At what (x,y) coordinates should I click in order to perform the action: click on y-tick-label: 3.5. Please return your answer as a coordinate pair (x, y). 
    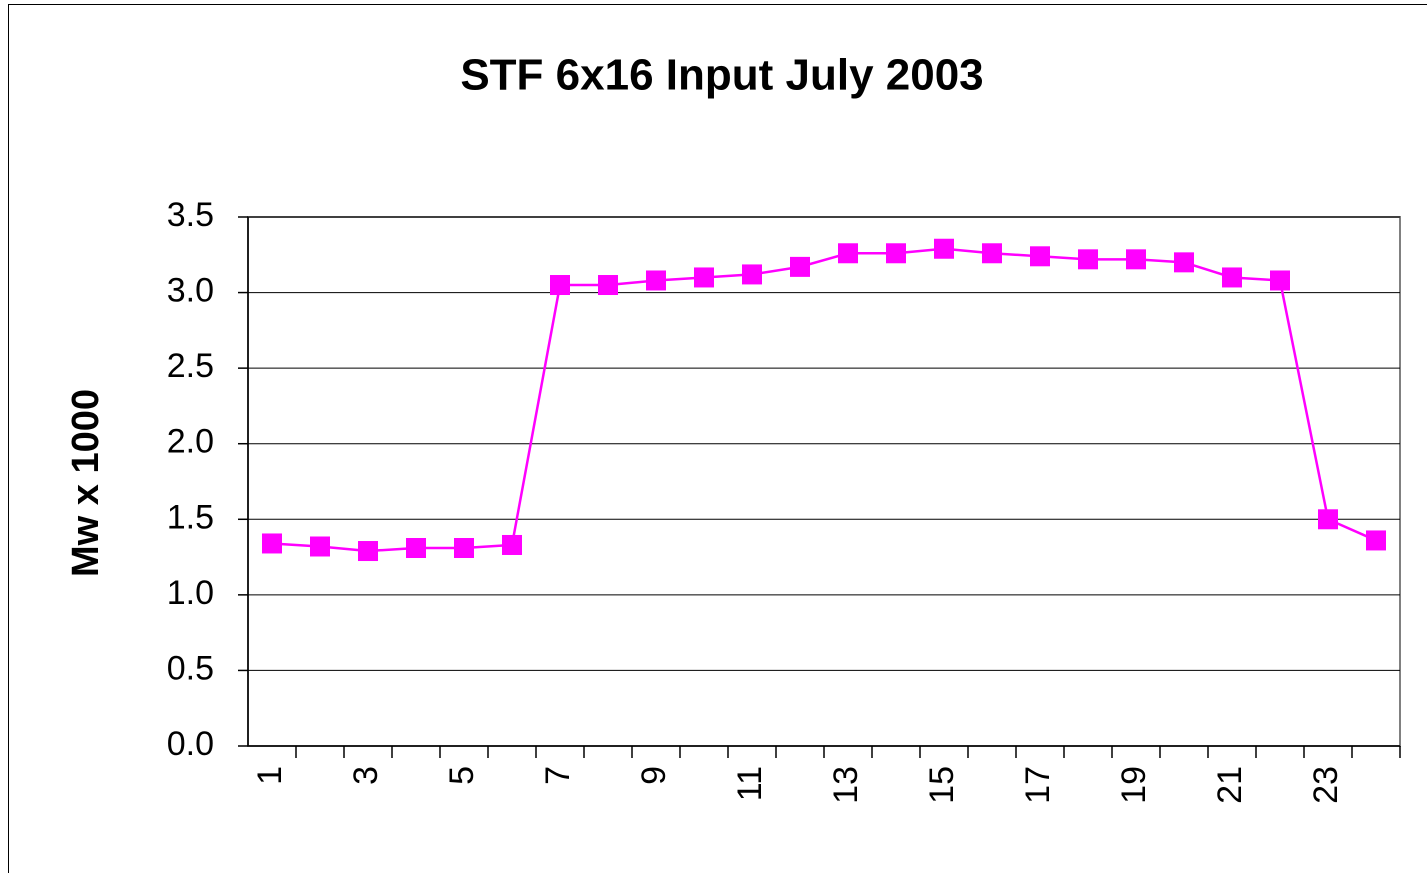
    Looking at the image, I should click on (190, 215).